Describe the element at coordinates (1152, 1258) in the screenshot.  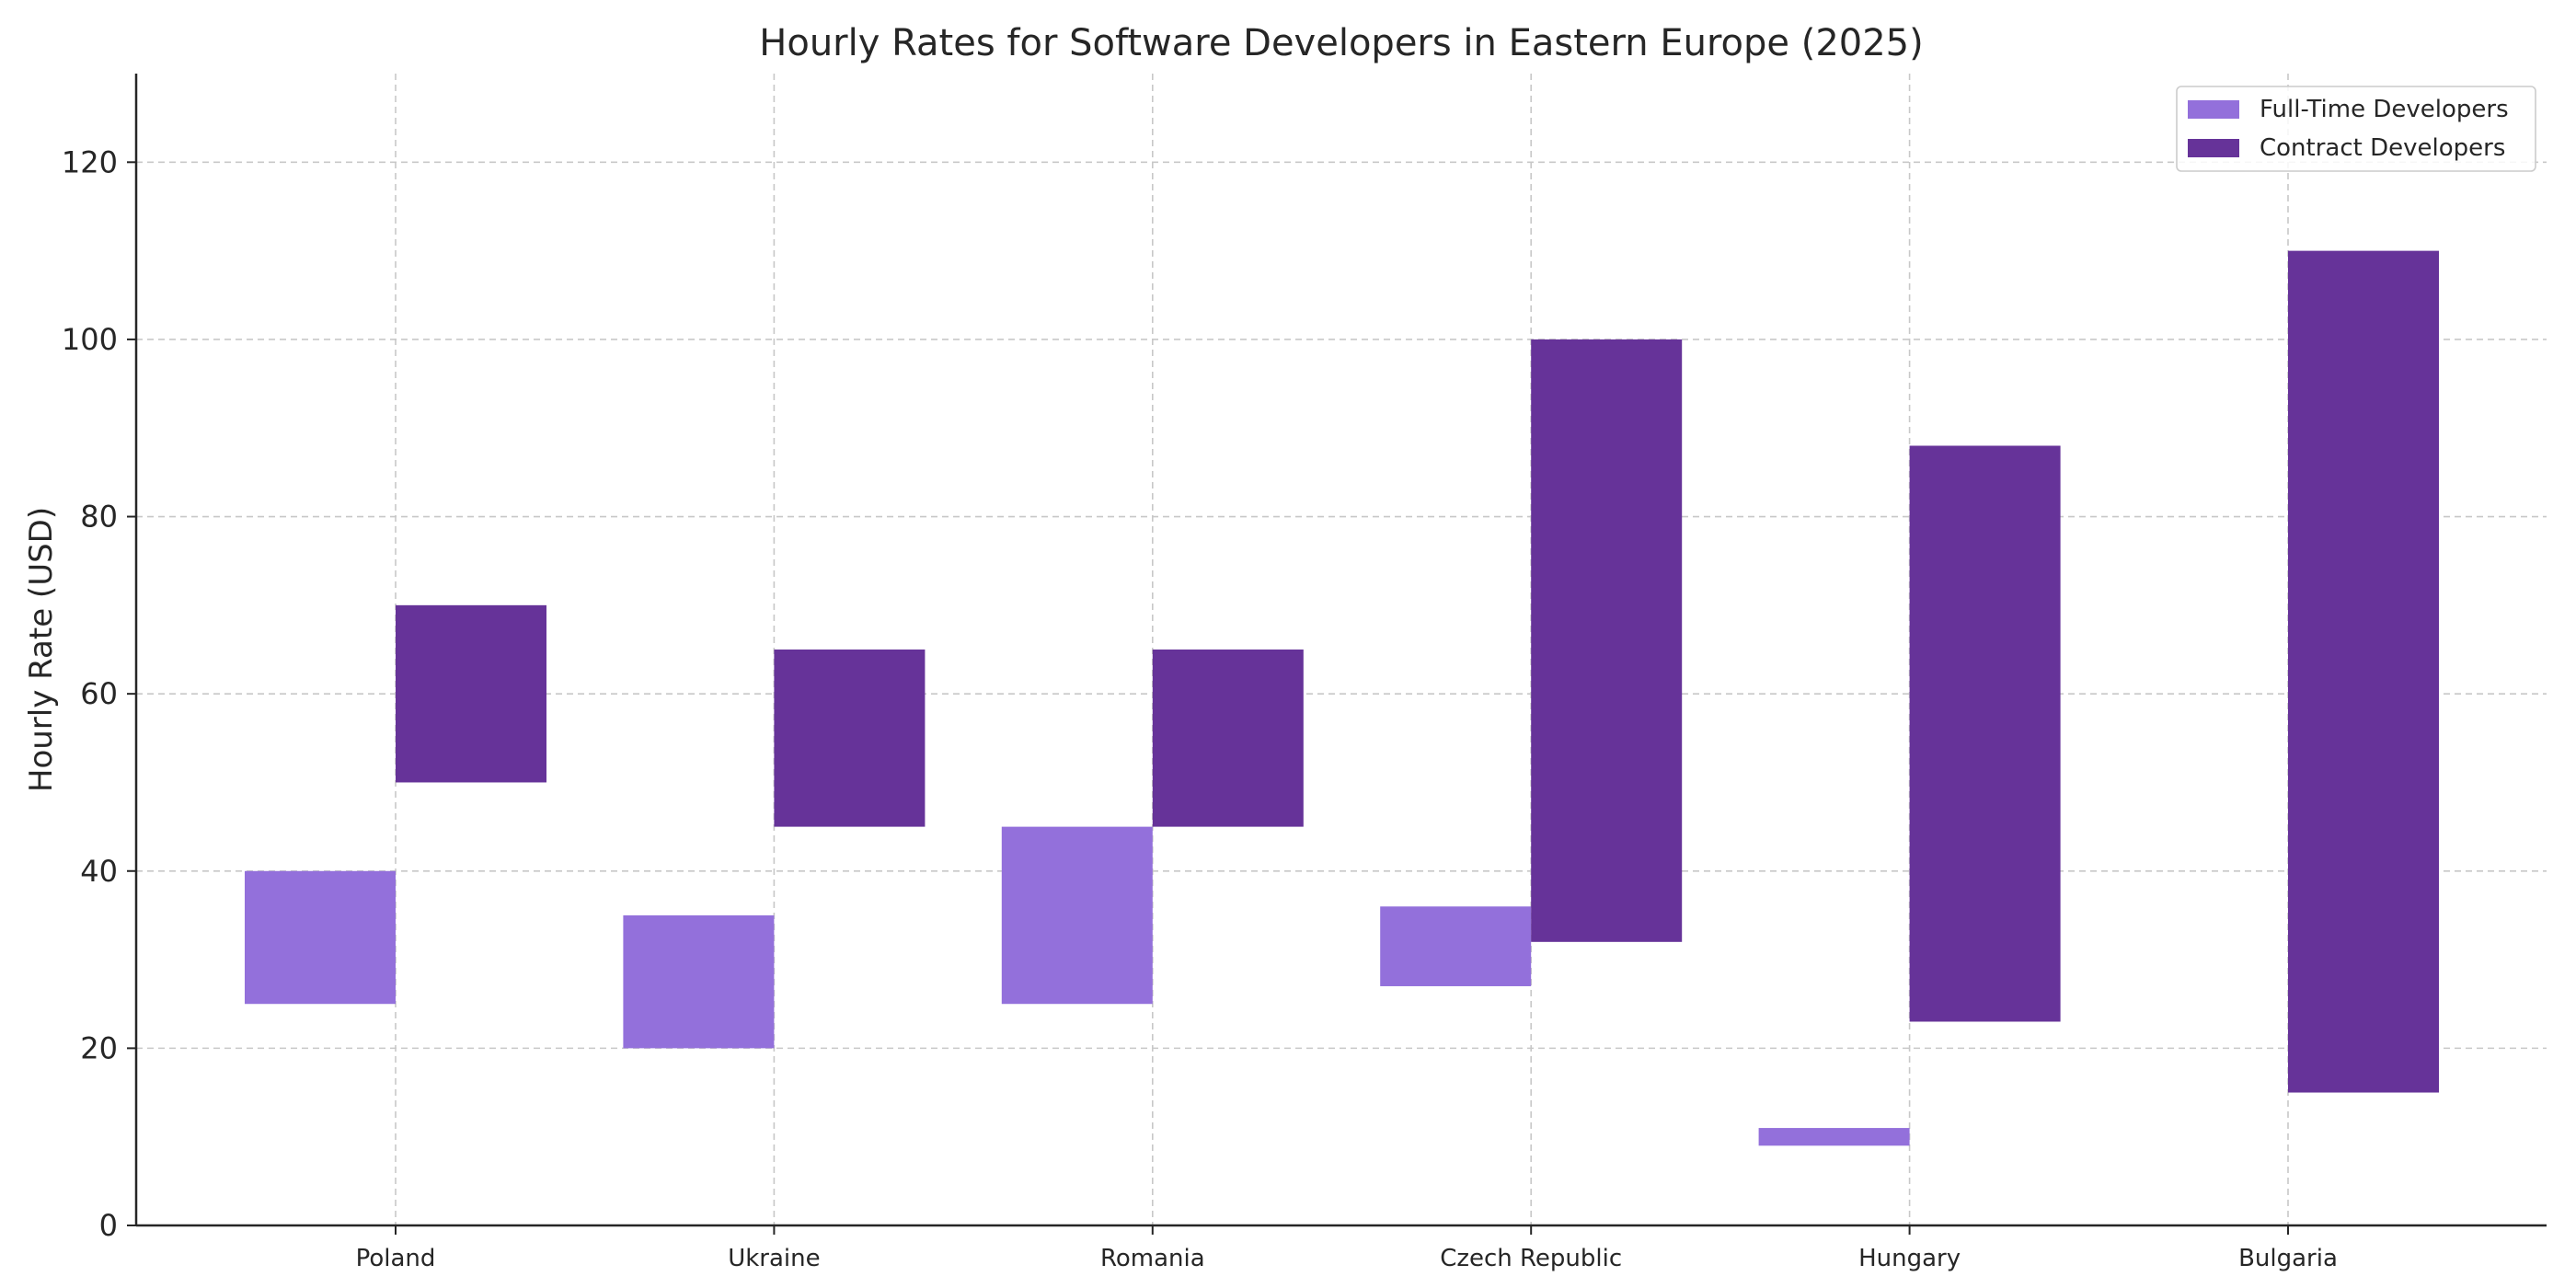
I see `x-tick-label: Romania` at that location.